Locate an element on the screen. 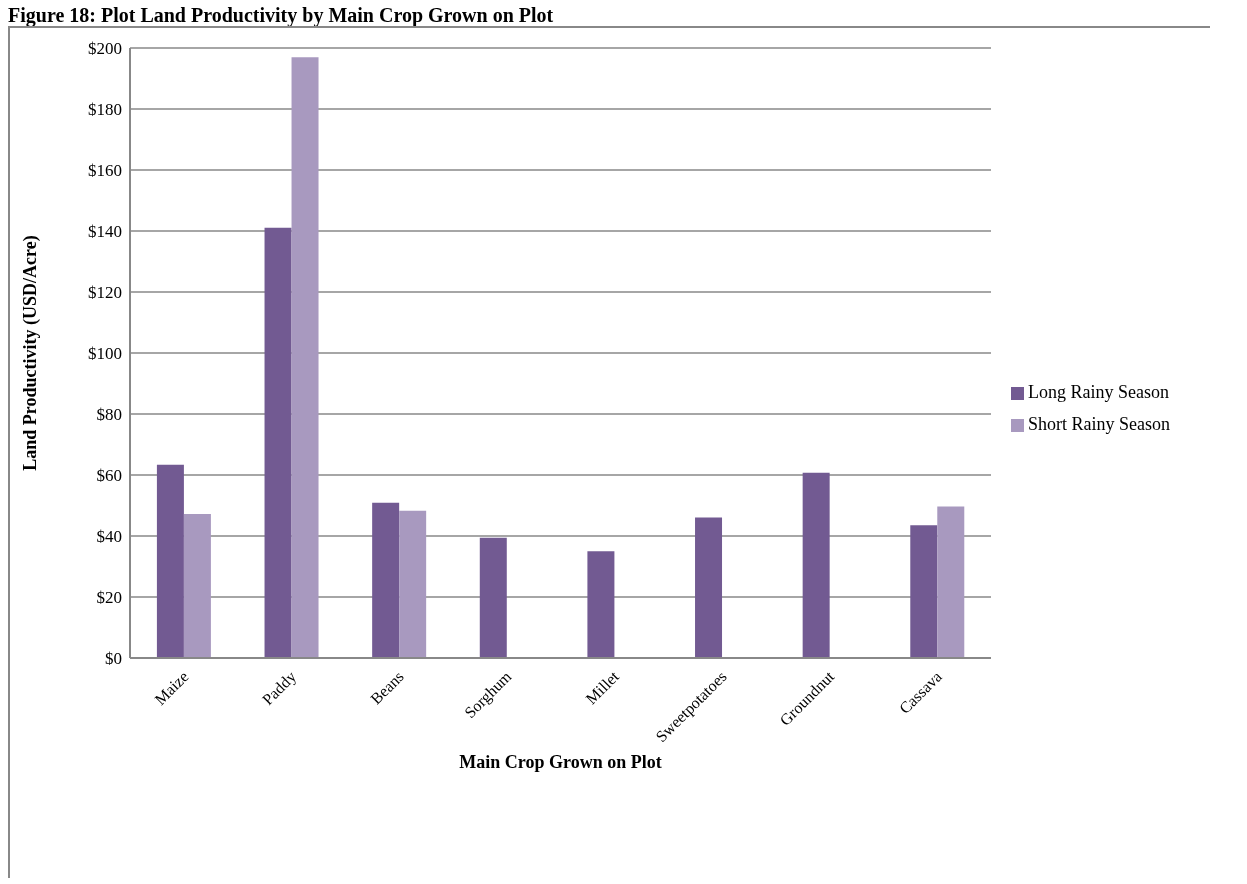  y-tick-label: $140 is located at coordinates (105, 232).